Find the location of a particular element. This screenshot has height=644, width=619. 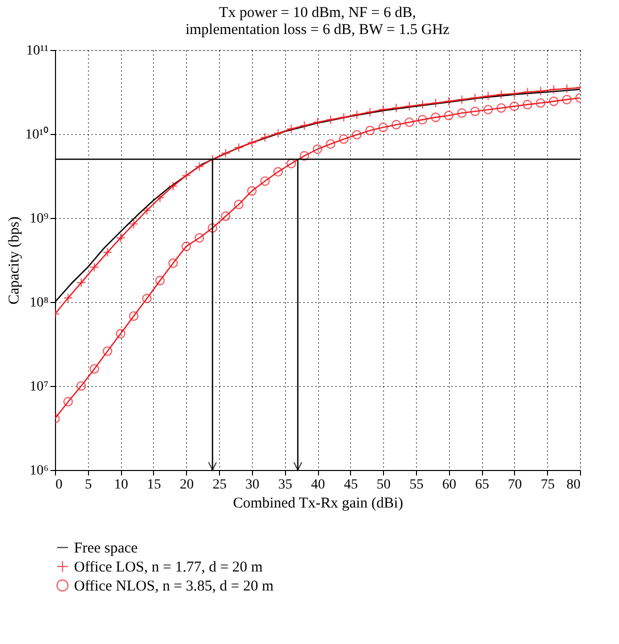

x-tick-label: 5 is located at coordinates (88, 485).